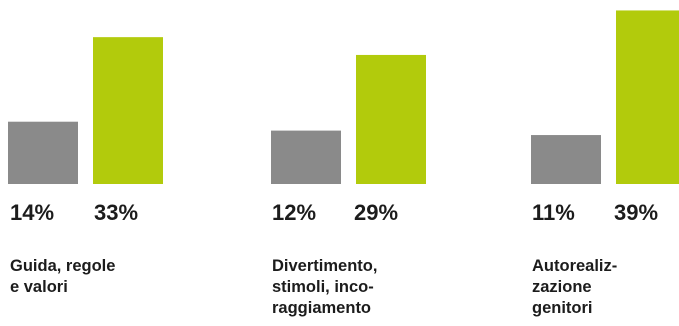 The width and height of the screenshot is (679, 326). I want to click on bar-divertimento-gray, so click(306, 157).